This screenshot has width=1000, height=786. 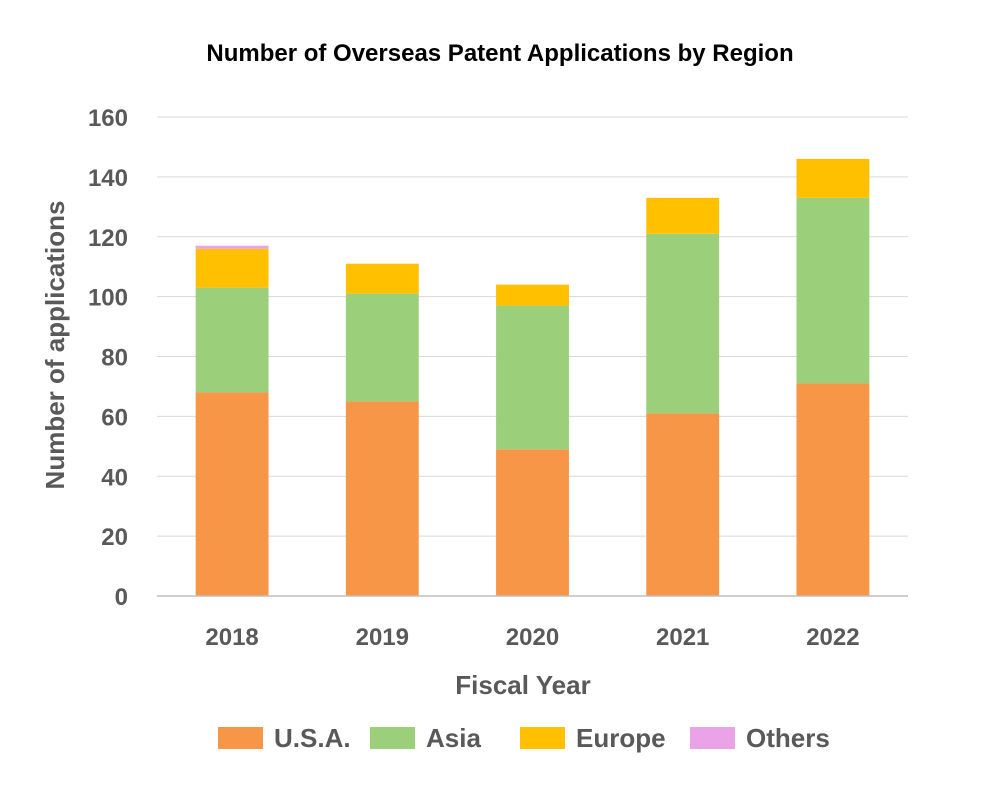 I want to click on bar-europe-2019, so click(x=382, y=278).